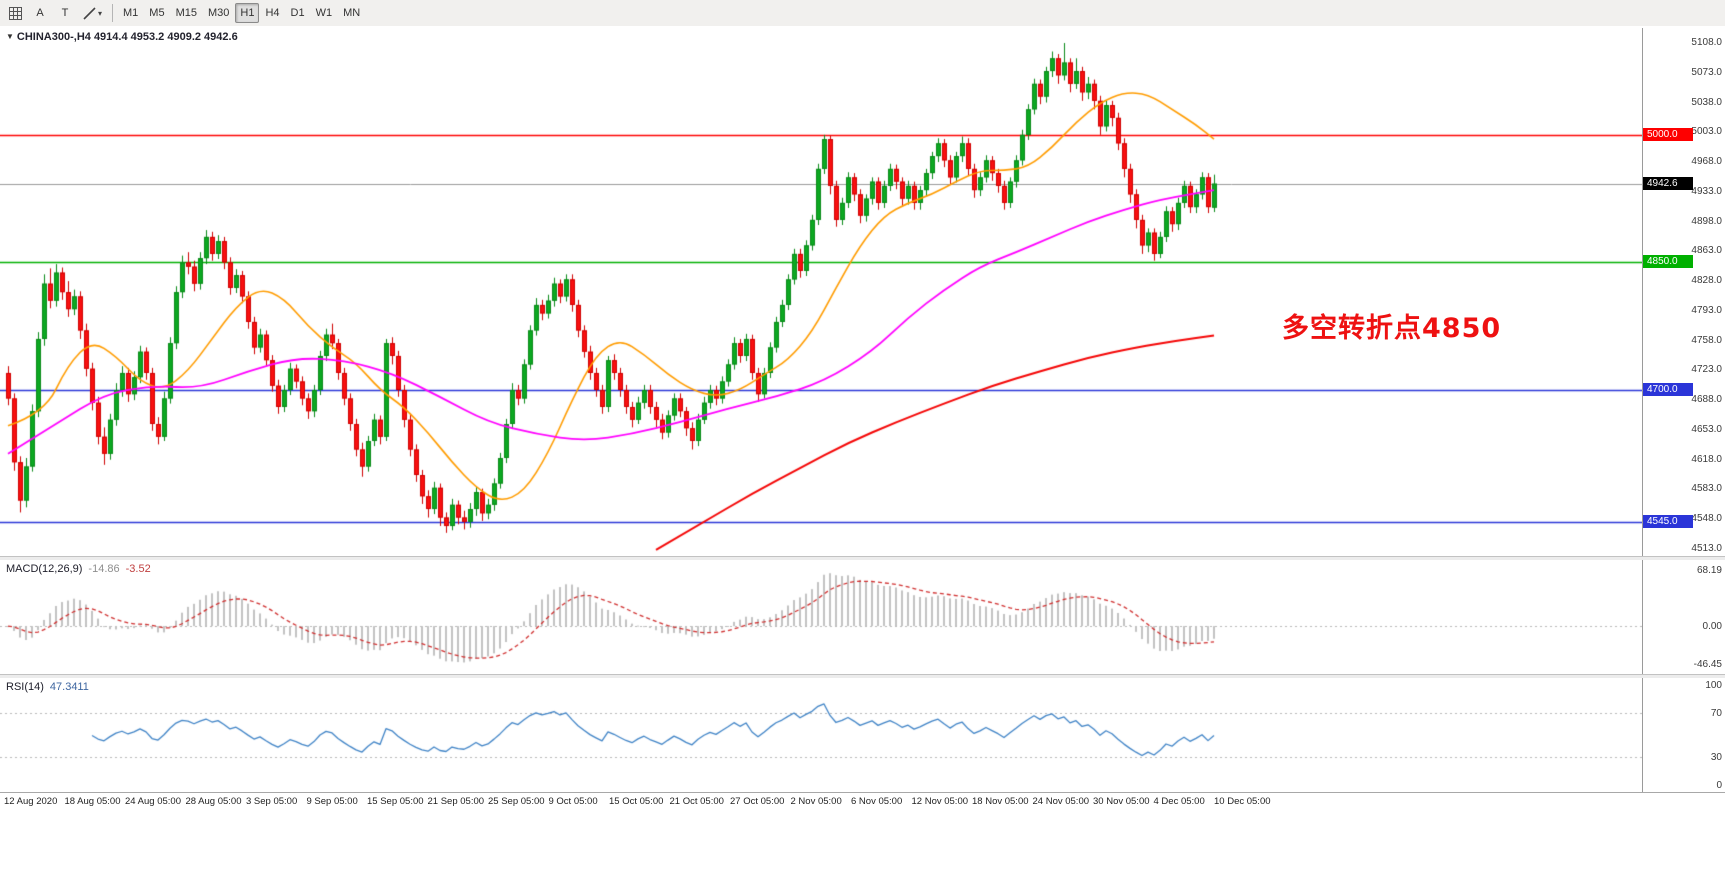 Image resolution: width=1725 pixels, height=895 pixels. What do you see at coordinates (456, 801) in the screenshot?
I see `time-axis-label: 21 Sep 05:00` at bounding box center [456, 801].